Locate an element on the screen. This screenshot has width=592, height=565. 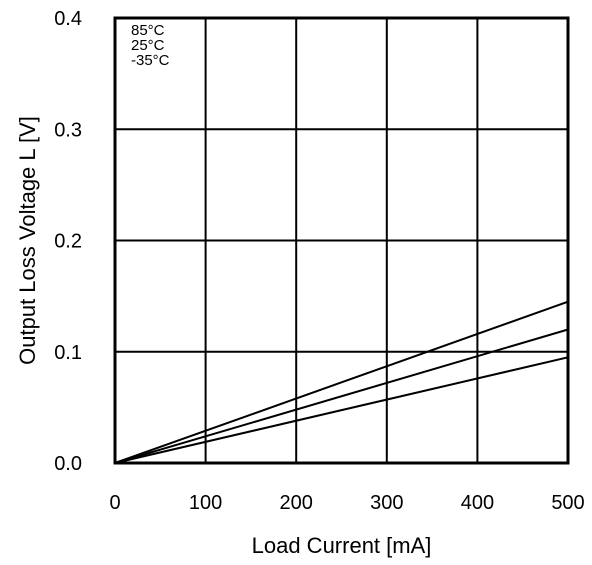
y-tick-label: 0.2 is located at coordinates (68, 242).